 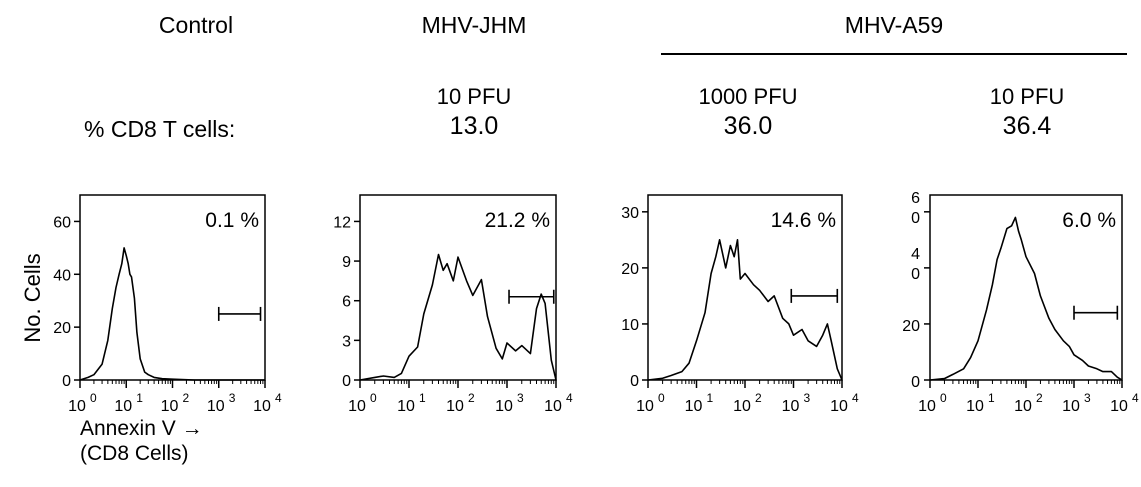 What do you see at coordinates (1027, 126) in the screenshot?
I see `pct-value-a59-low: 36.4` at bounding box center [1027, 126].